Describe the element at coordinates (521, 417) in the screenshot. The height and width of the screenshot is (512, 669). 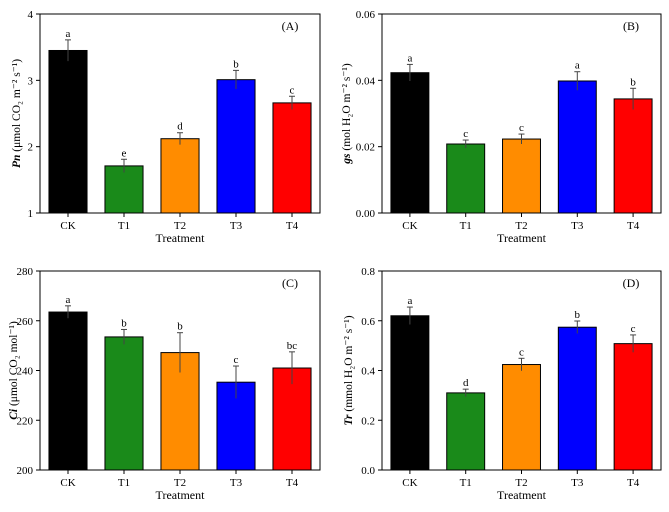
I see `panel-d-bar-t2` at that location.